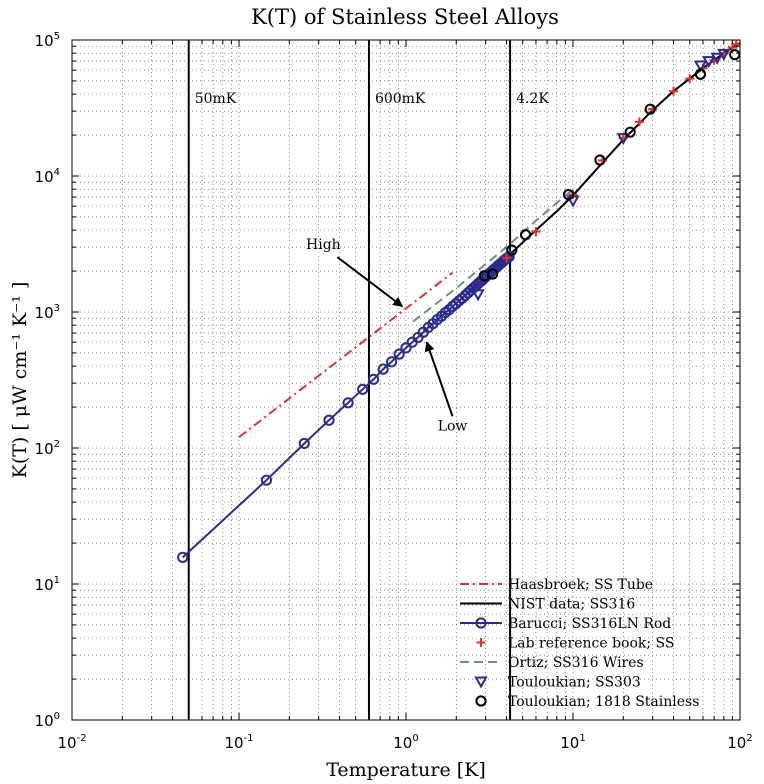 The width and height of the screenshot is (764, 784). Describe the element at coordinates (405, 742) in the screenshot. I see `x-tick-label: 10⁰` at that location.